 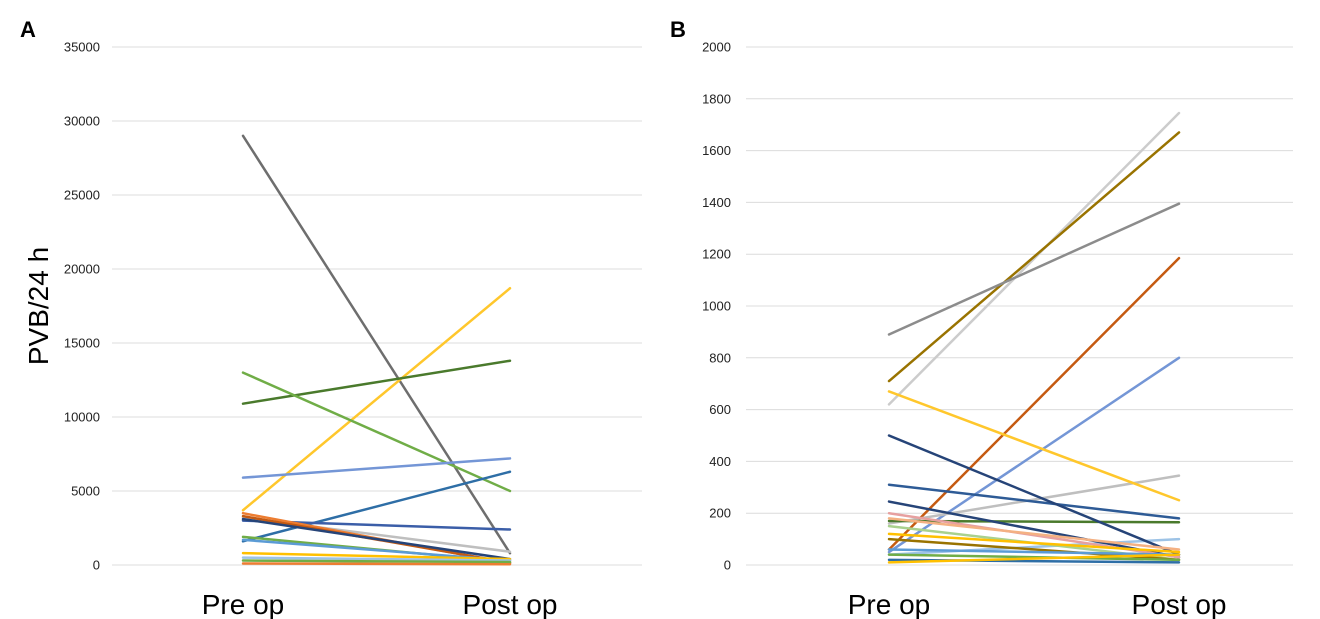 What do you see at coordinates (82, 47) in the screenshot?
I see `panel-a-y-tick-label: 35000` at bounding box center [82, 47].